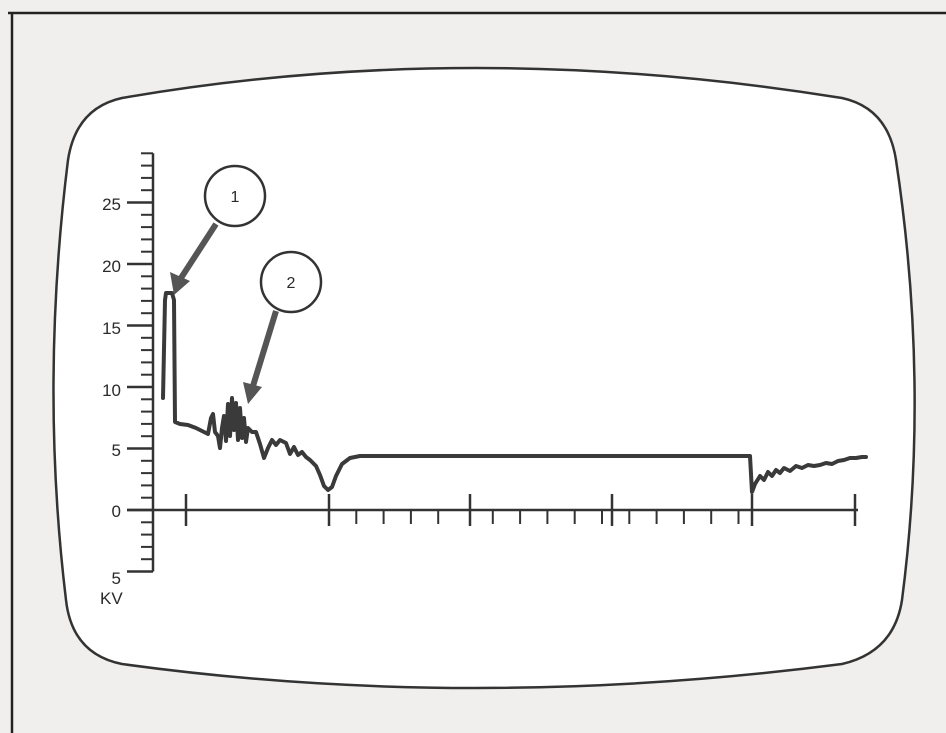 This screenshot has height=733, width=946. Describe the element at coordinates (111, 598) in the screenshot. I see `y-axis-unit-label: KV` at that location.